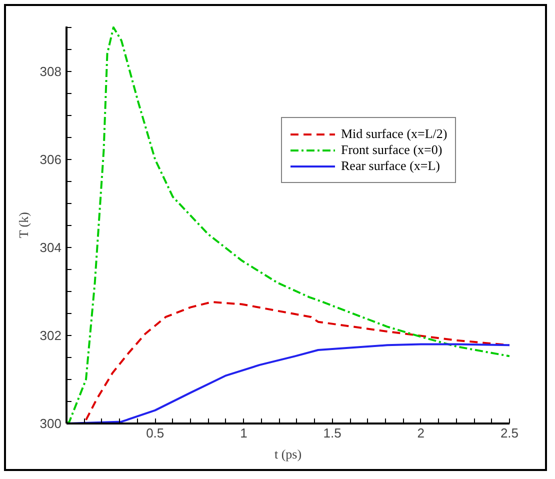 Image resolution: width=555 pixels, height=479 pixels. What do you see at coordinates (51, 71) in the screenshot?
I see `y-tick-label: 308` at bounding box center [51, 71].